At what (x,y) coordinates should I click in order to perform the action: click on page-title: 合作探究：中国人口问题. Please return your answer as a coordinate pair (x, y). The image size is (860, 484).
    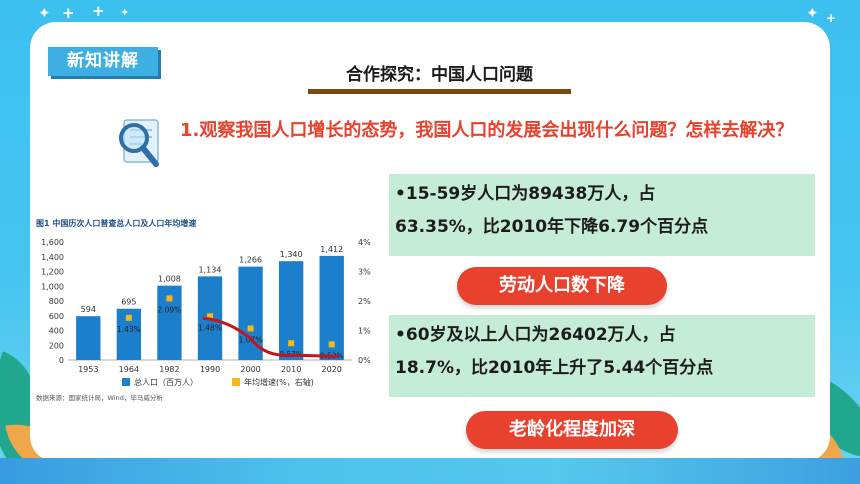
    Looking at the image, I should click on (439, 78).